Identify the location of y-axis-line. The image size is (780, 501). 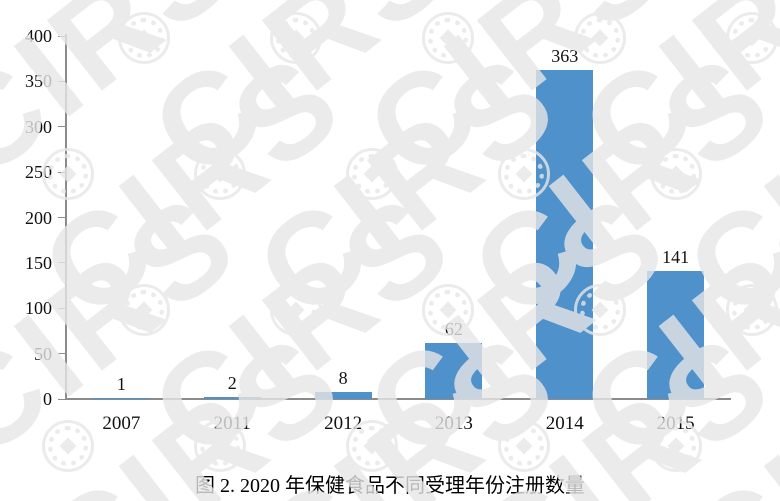
(66, 217).